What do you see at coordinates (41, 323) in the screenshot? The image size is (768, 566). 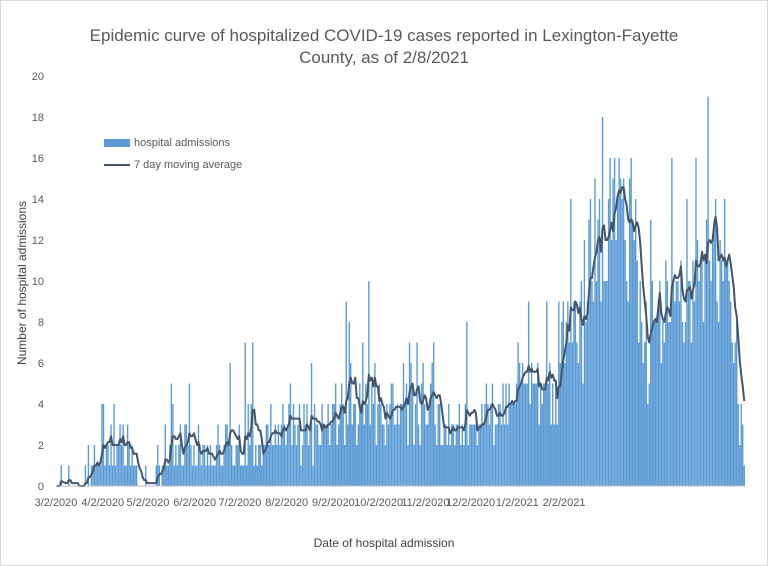 I see `y-tick-label: 8` at bounding box center [41, 323].